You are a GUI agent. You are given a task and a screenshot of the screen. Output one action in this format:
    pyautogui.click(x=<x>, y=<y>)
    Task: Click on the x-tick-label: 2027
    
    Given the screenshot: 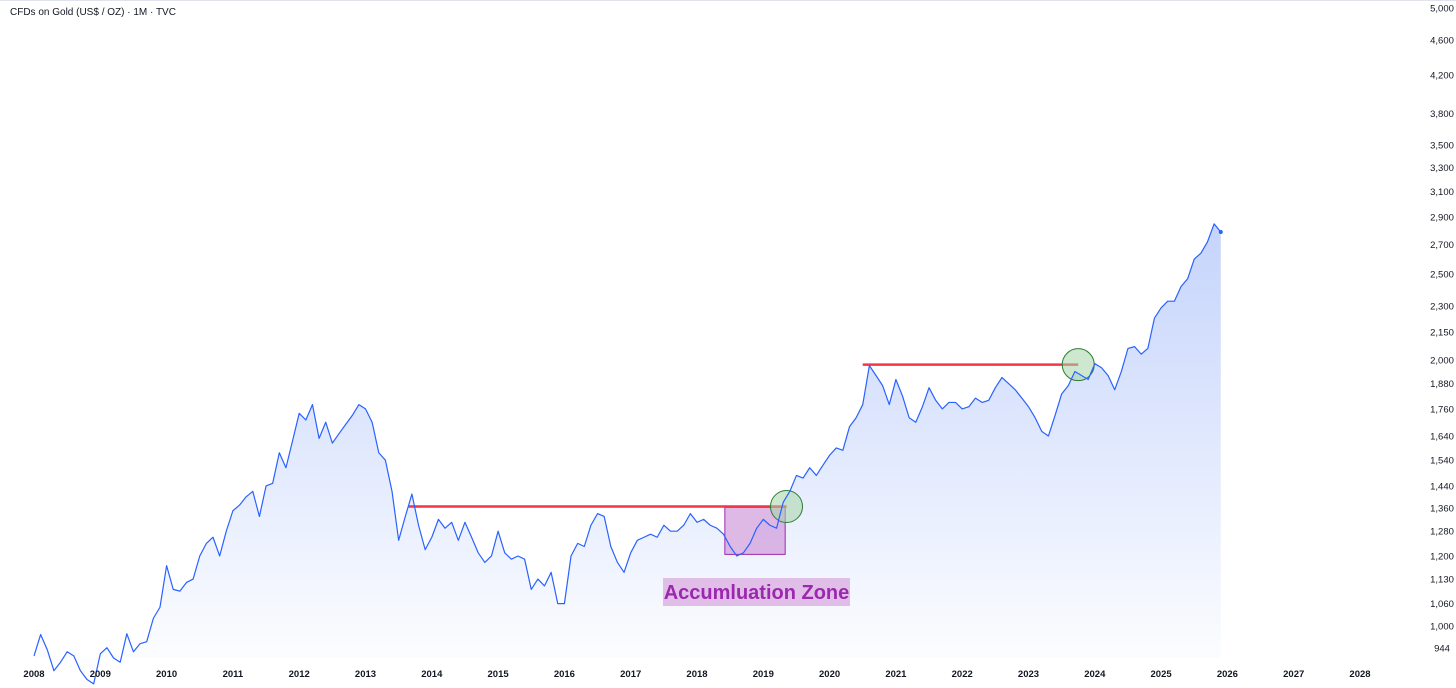 What is the action you would take?
    pyautogui.click(x=1293, y=674)
    